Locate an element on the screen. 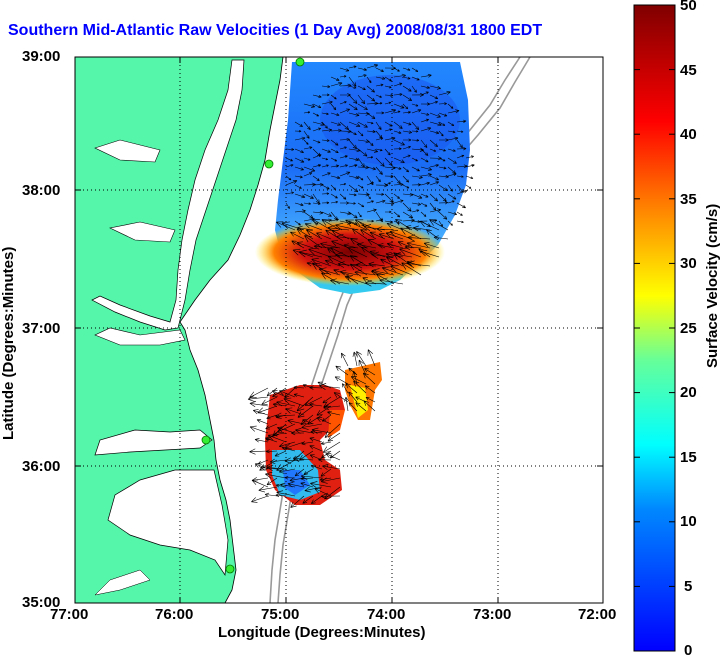 This screenshot has height=659, width=724. colorbar-tick-label: 50 is located at coordinates (688, 7).